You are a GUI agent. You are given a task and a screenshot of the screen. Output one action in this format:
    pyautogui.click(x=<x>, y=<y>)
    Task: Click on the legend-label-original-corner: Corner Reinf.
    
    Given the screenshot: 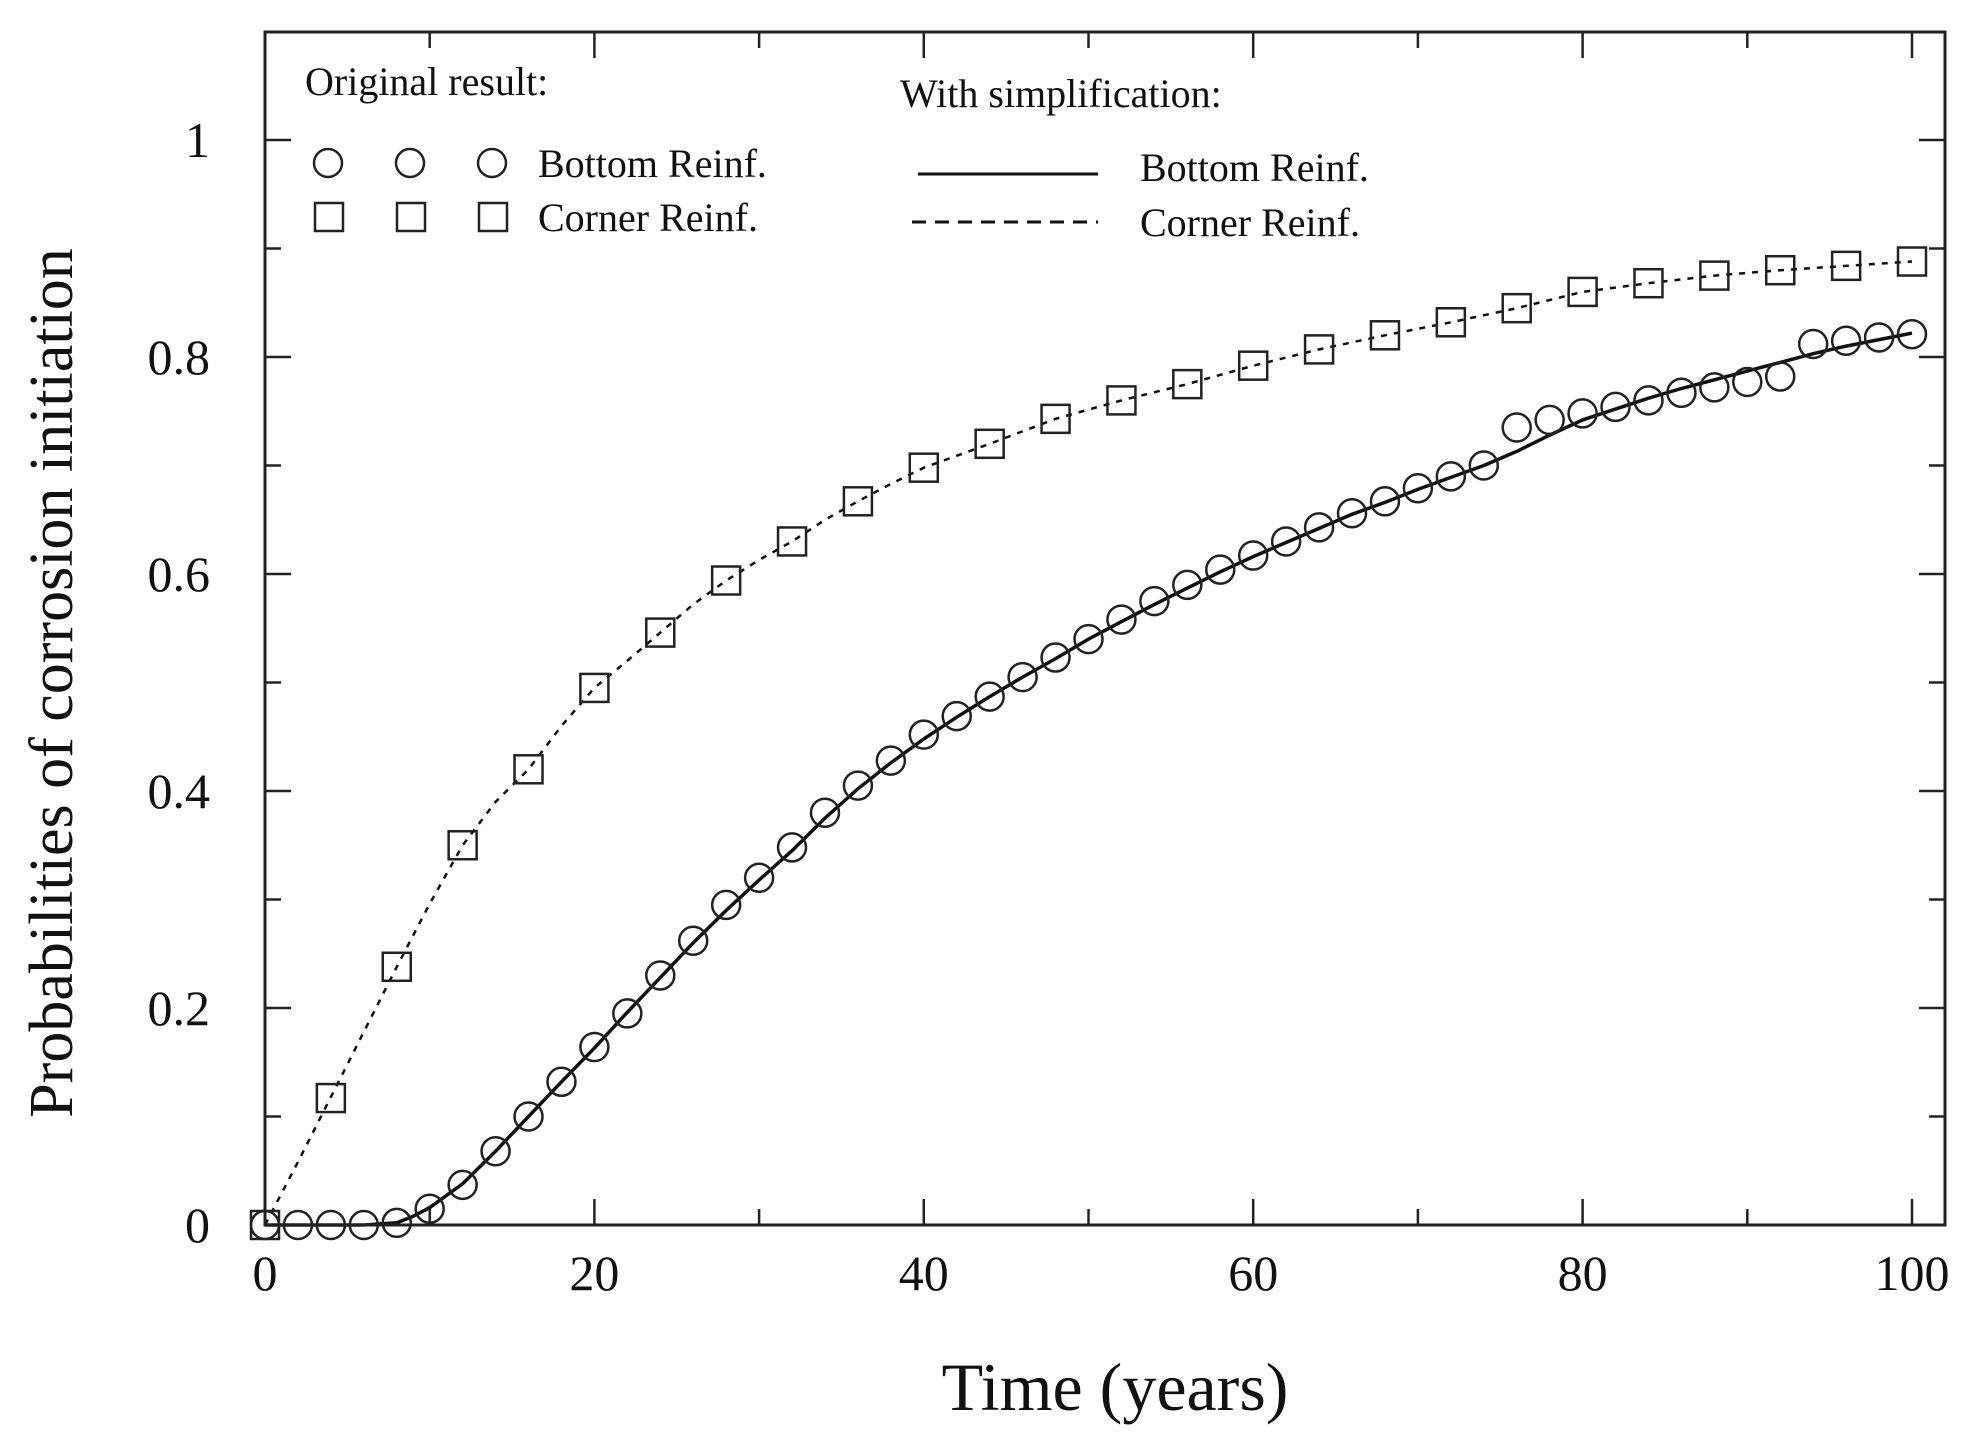 What is the action you would take?
    pyautogui.click(x=648, y=217)
    